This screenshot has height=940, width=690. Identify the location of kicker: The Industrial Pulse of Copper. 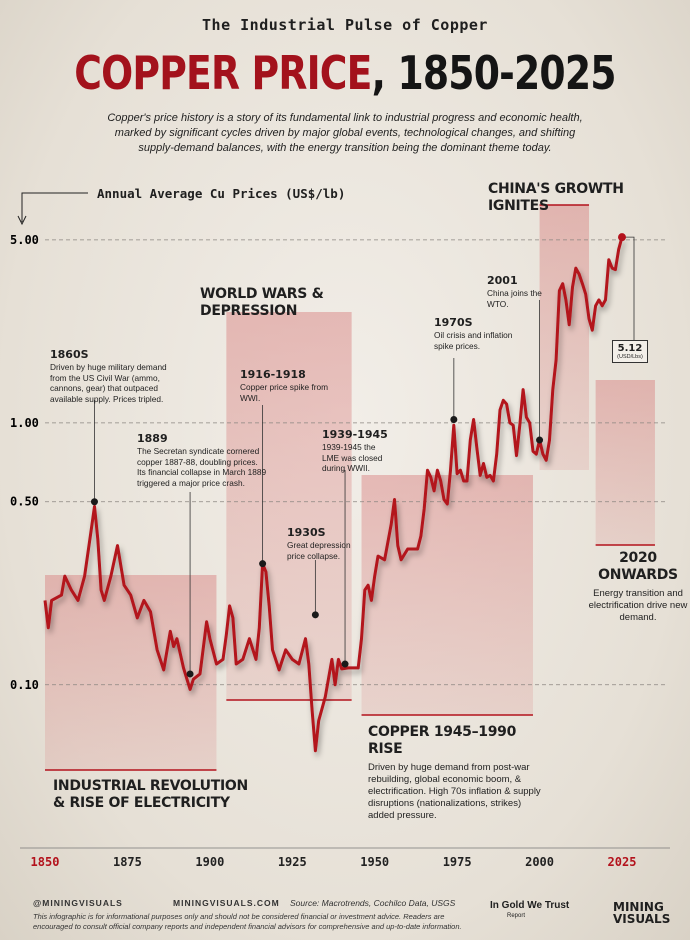
(345, 25).